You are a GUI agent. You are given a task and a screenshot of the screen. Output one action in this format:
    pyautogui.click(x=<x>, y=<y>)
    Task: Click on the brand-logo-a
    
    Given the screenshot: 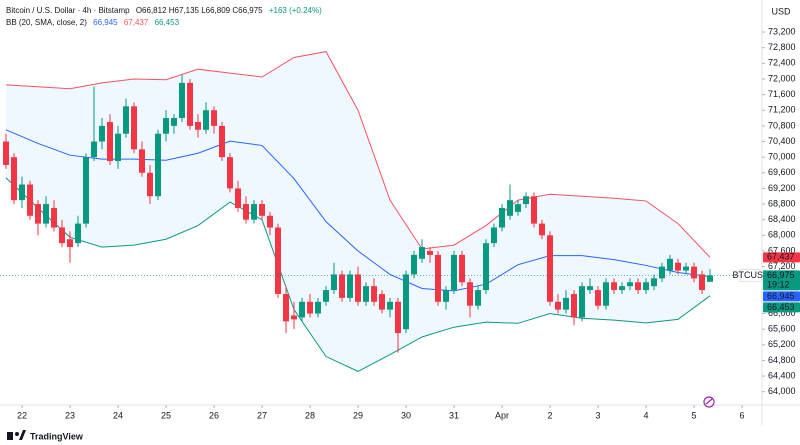 What is the action you would take?
    pyautogui.click(x=10, y=436)
    